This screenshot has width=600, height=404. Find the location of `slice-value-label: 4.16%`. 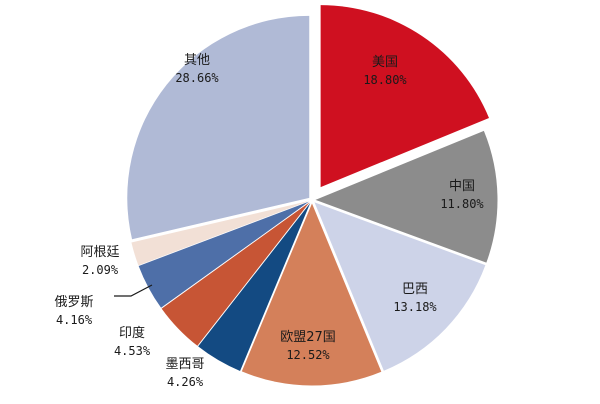

slice-value-label: 4.16% is located at coordinates (74, 320).